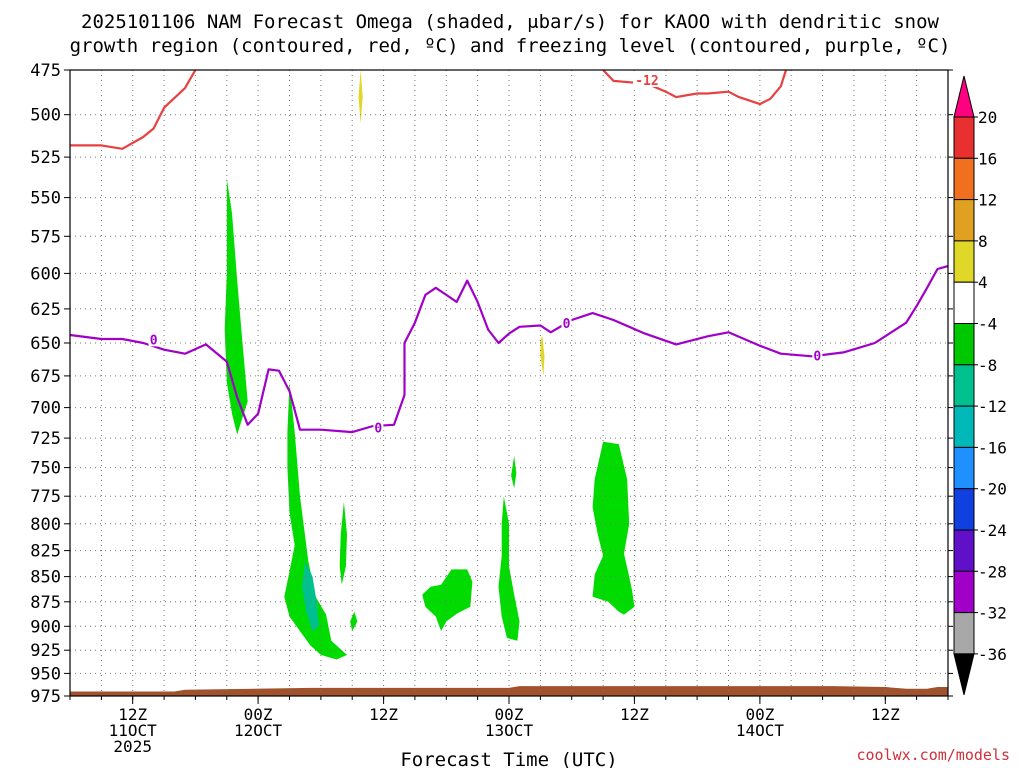 This screenshot has height=768, width=1024. I want to click on y-tick-label: 950, so click(45, 674).